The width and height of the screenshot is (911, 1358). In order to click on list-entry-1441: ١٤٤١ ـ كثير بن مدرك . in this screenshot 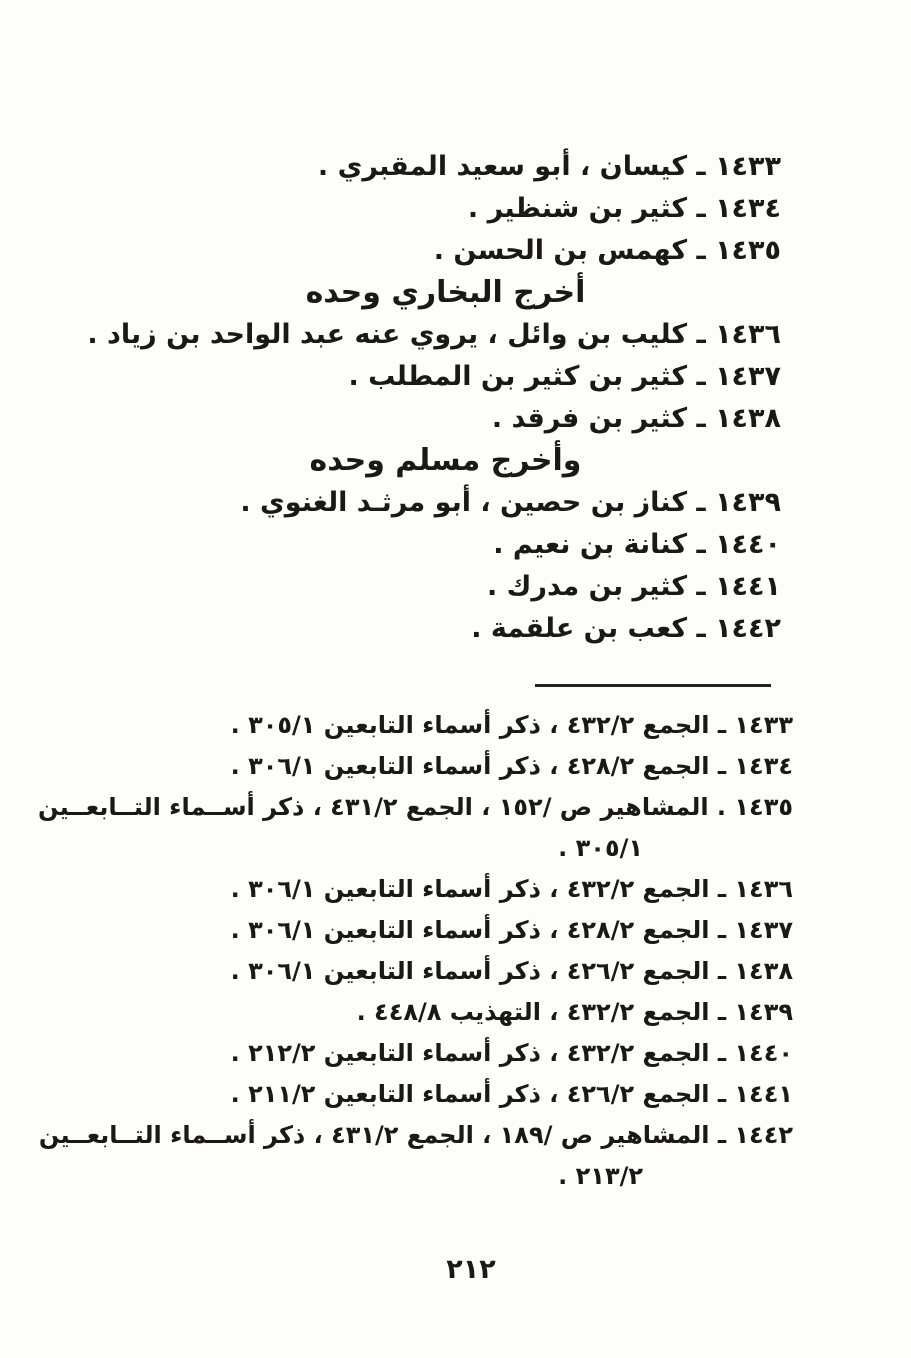, I will do `click(634, 586)`.